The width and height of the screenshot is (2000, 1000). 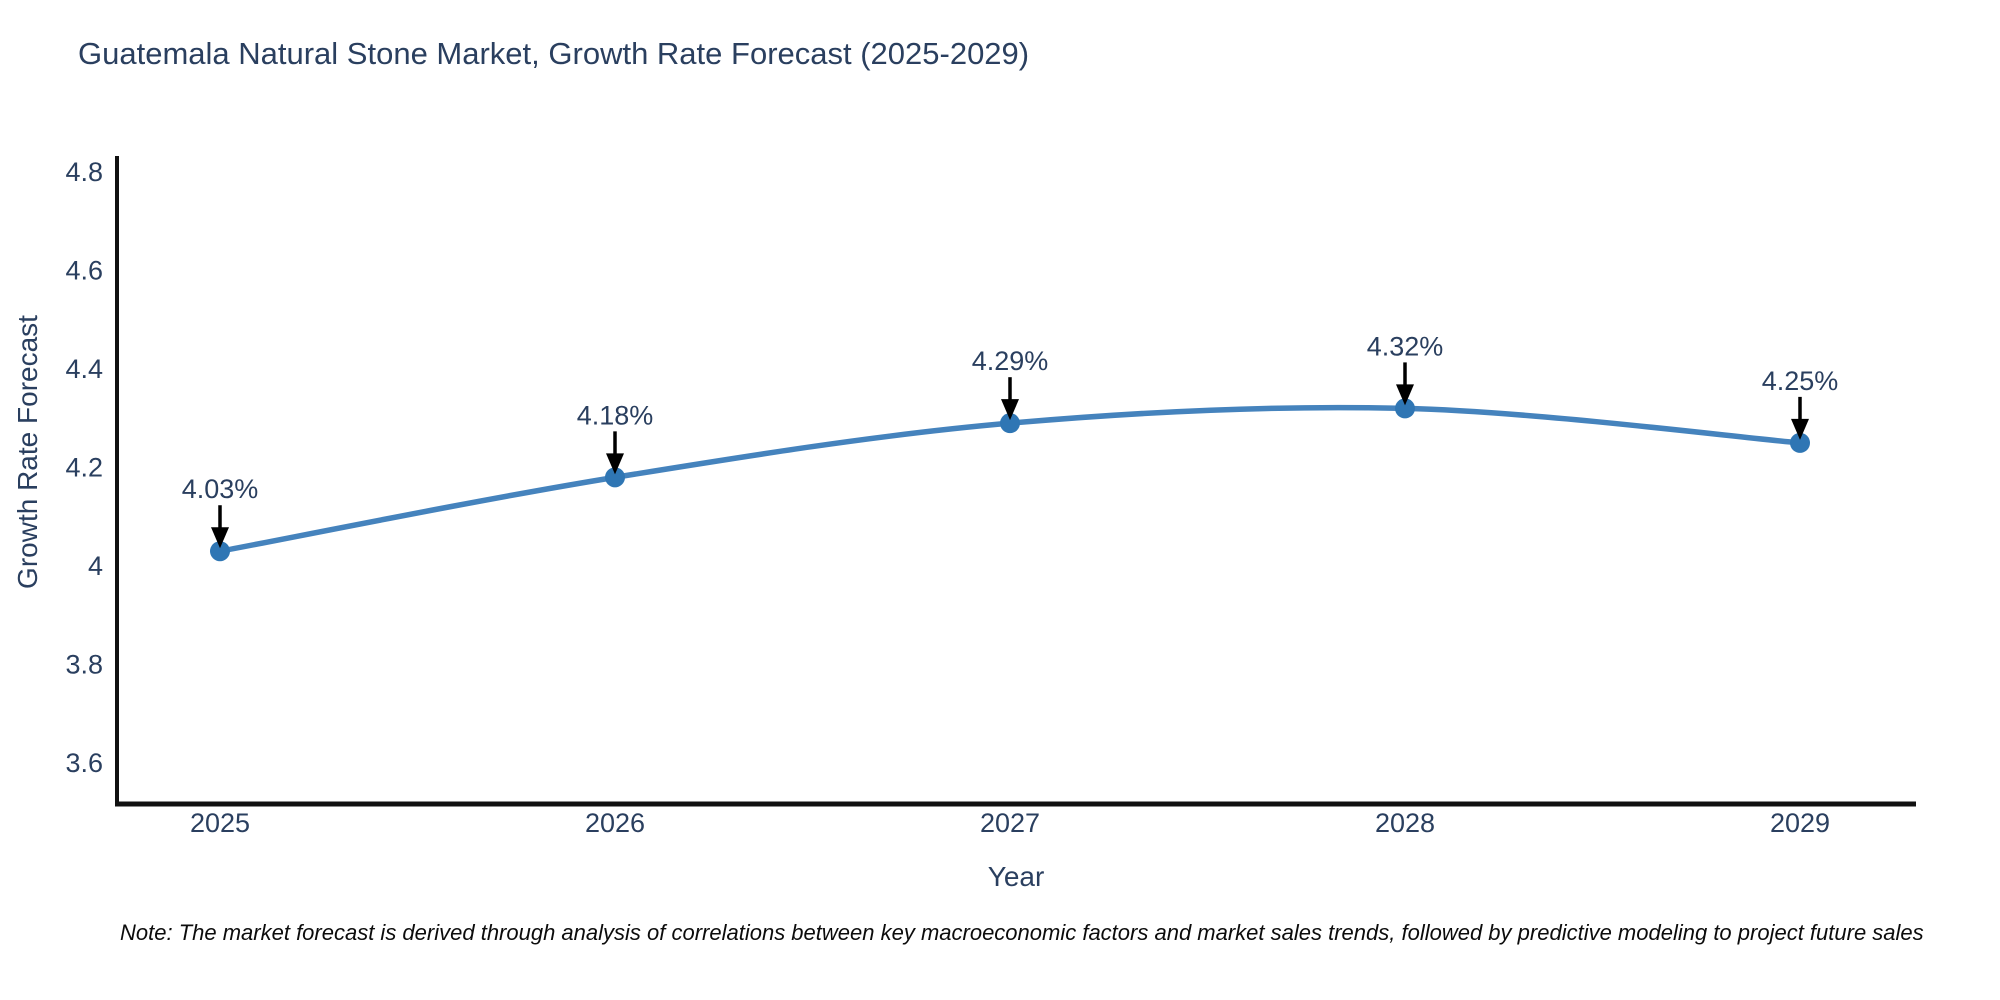 What do you see at coordinates (95, 566) in the screenshot?
I see `y-tick-label: 4` at bounding box center [95, 566].